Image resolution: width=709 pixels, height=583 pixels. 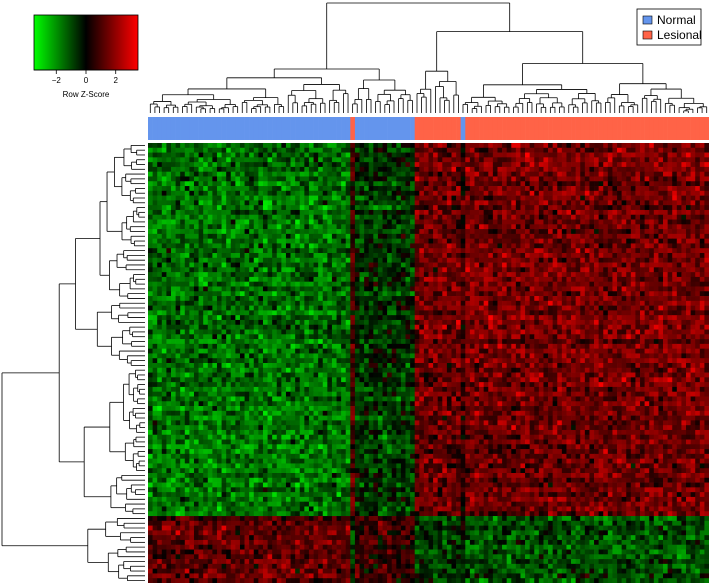 What do you see at coordinates (642, 128) in the screenshot?
I see `column-side-cell` at bounding box center [642, 128].